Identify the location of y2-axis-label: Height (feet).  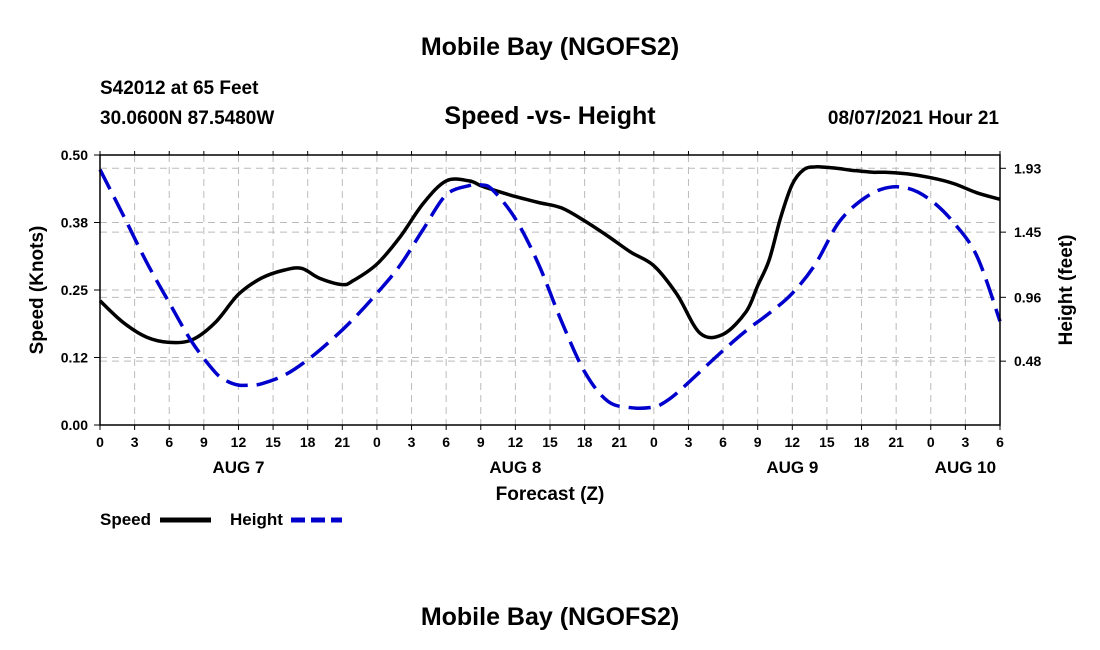
(1066, 290).